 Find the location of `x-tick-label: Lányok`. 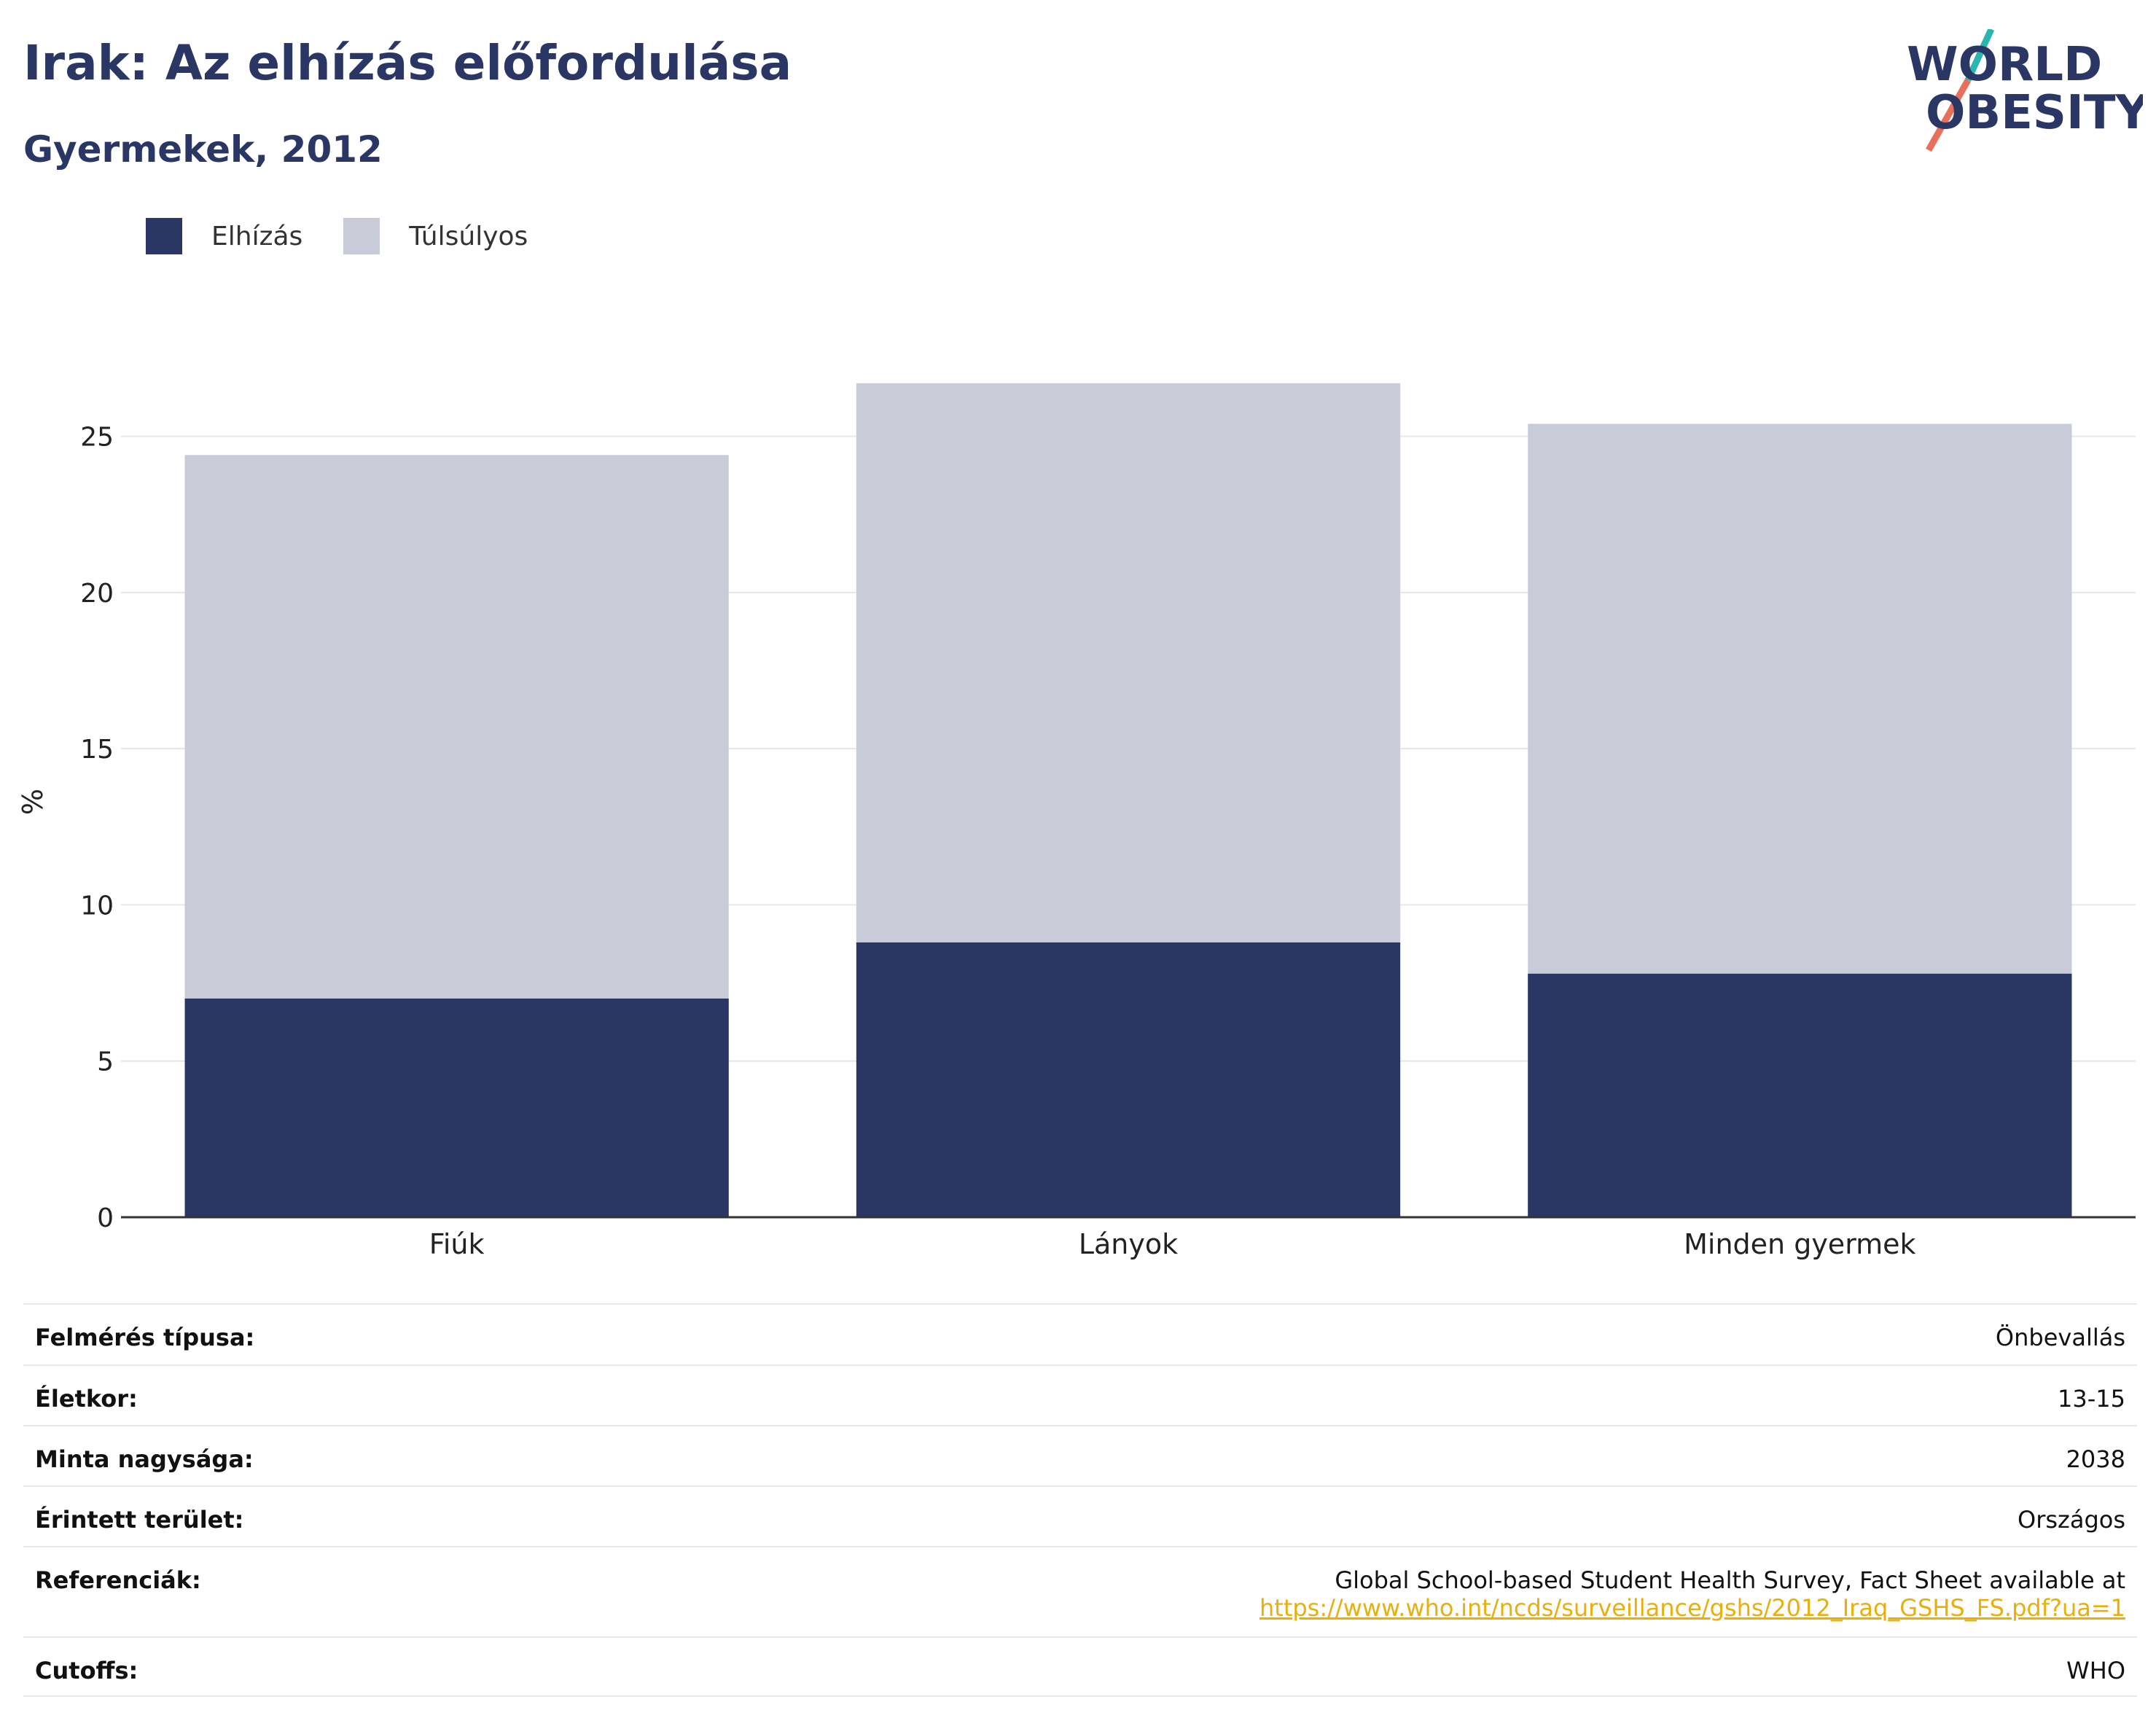

x-tick-label: Lányok is located at coordinates (1128, 1244).